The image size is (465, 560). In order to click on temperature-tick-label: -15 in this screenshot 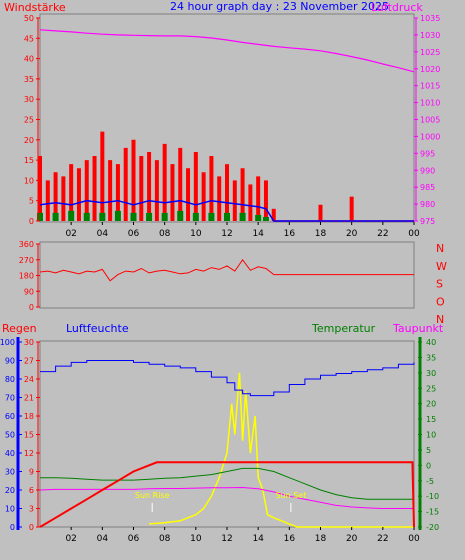, I will do `click(432, 512)`.